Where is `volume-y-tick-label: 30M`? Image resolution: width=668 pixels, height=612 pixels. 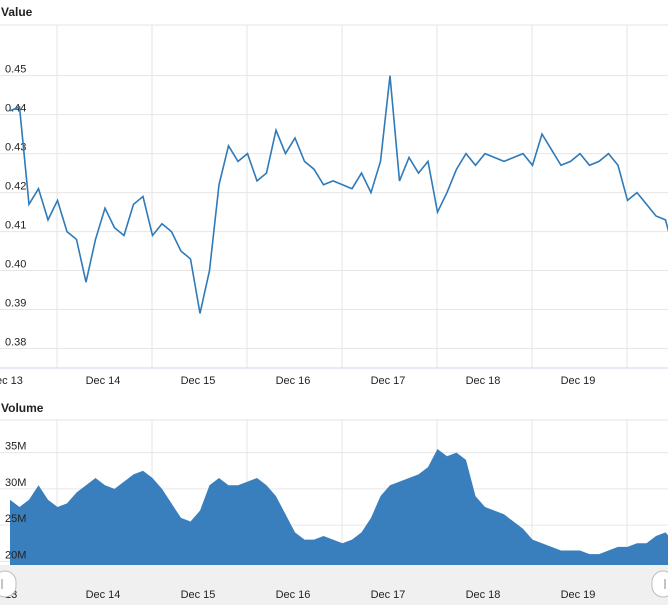
volume-y-tick-label: 30M is located at coordinates (15, 483).